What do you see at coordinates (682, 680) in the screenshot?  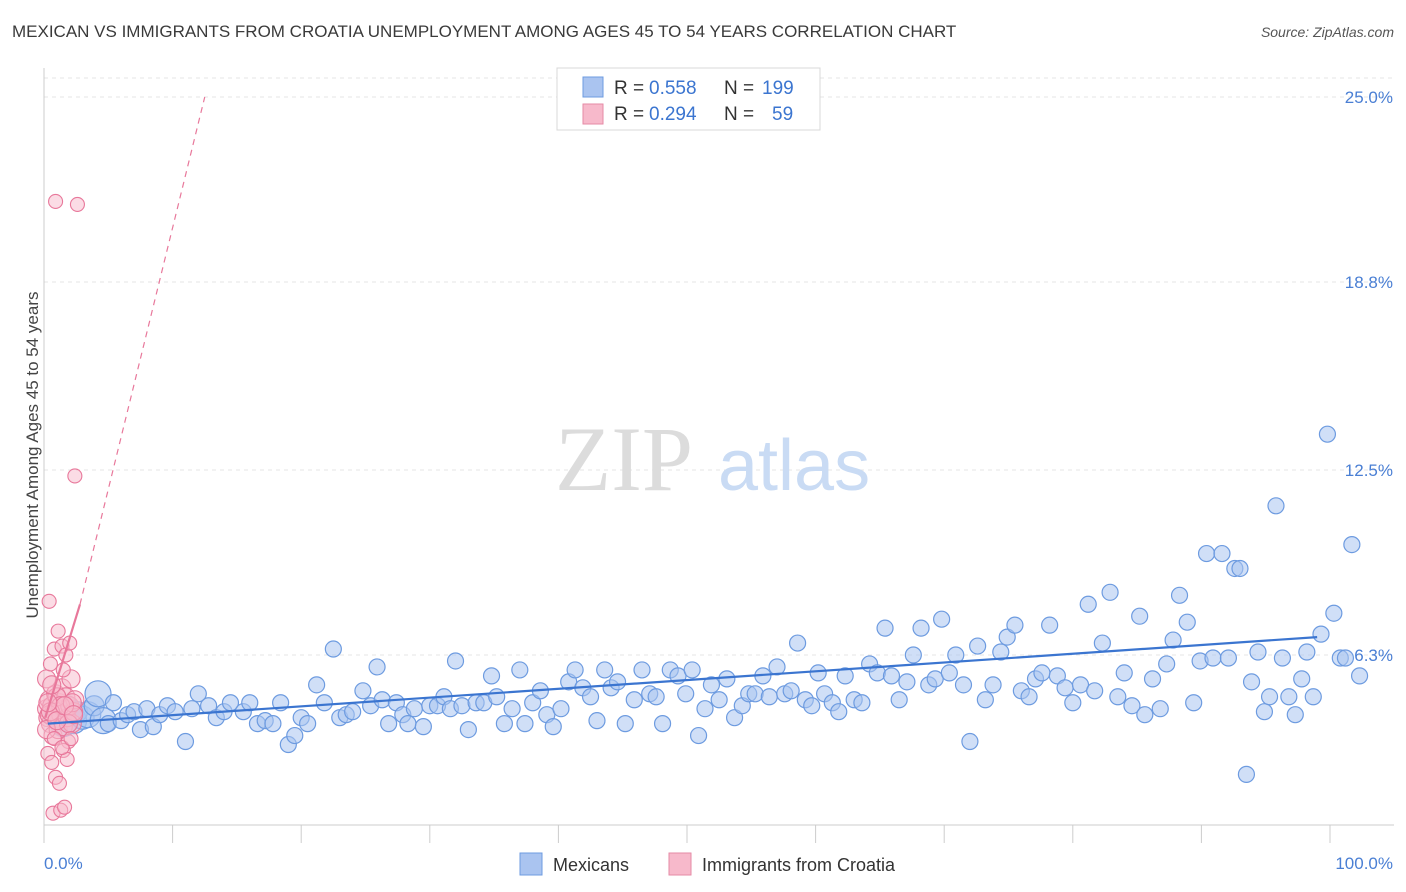 I see `trend-line-mexicans` at bounding box center [682, 680].